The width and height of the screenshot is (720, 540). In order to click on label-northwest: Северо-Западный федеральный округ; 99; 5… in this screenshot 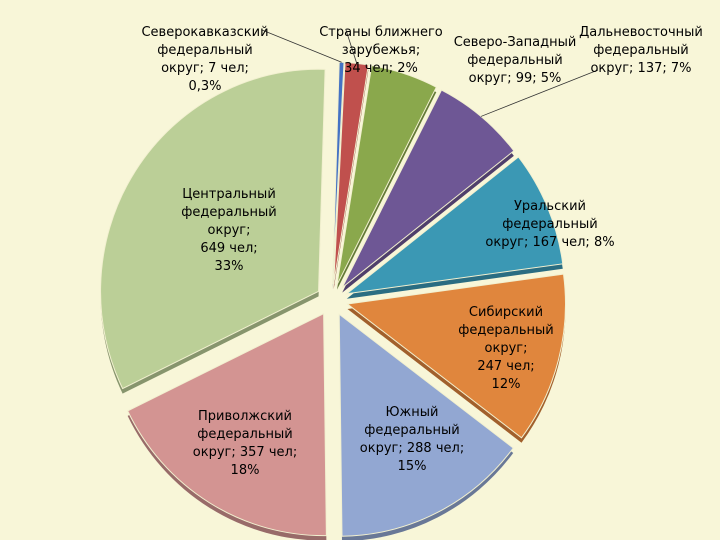, I will do `click(515, 60)`.